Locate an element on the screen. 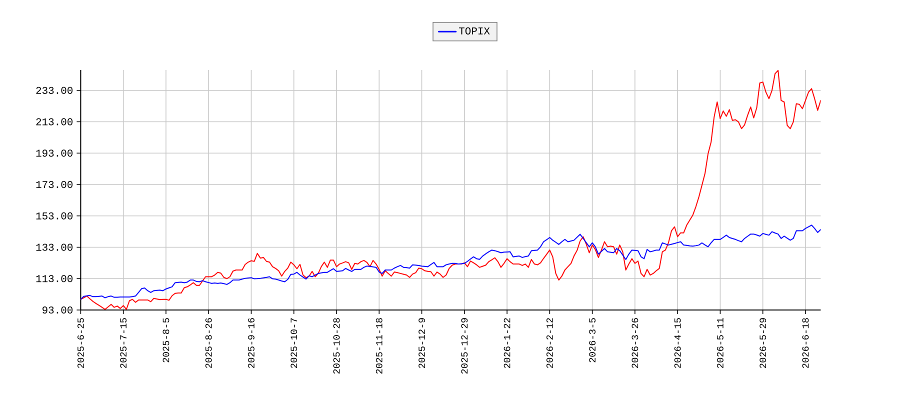 This screenshot has width=900, height=400. x-tick-label: 2026-5-11 is located at coordinates (720, 343).